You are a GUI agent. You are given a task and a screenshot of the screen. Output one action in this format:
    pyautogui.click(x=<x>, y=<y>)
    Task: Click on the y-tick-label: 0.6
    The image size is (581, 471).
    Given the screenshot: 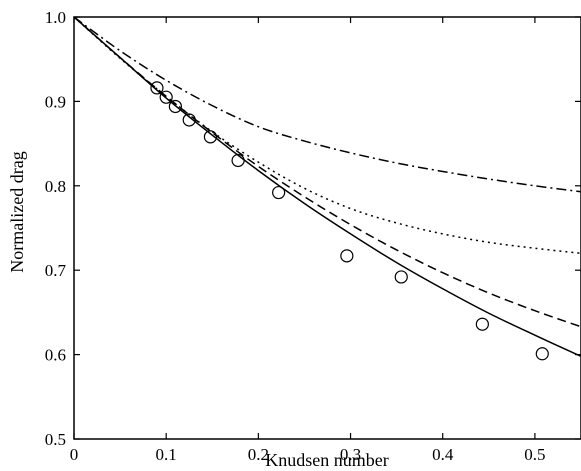 What is the action you would take?
    pyautogui.click(x=55, y=355)
    